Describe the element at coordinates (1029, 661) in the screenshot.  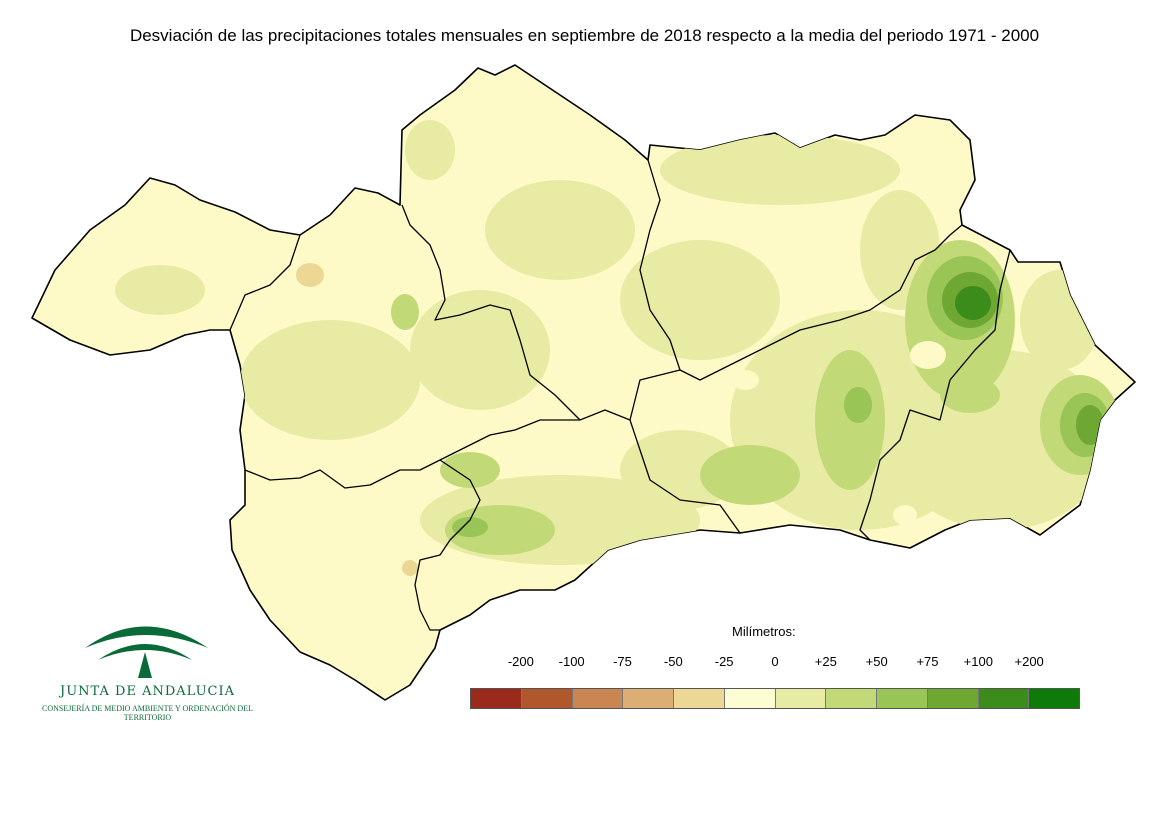
I see `legend-tick-label: +200` at that location.